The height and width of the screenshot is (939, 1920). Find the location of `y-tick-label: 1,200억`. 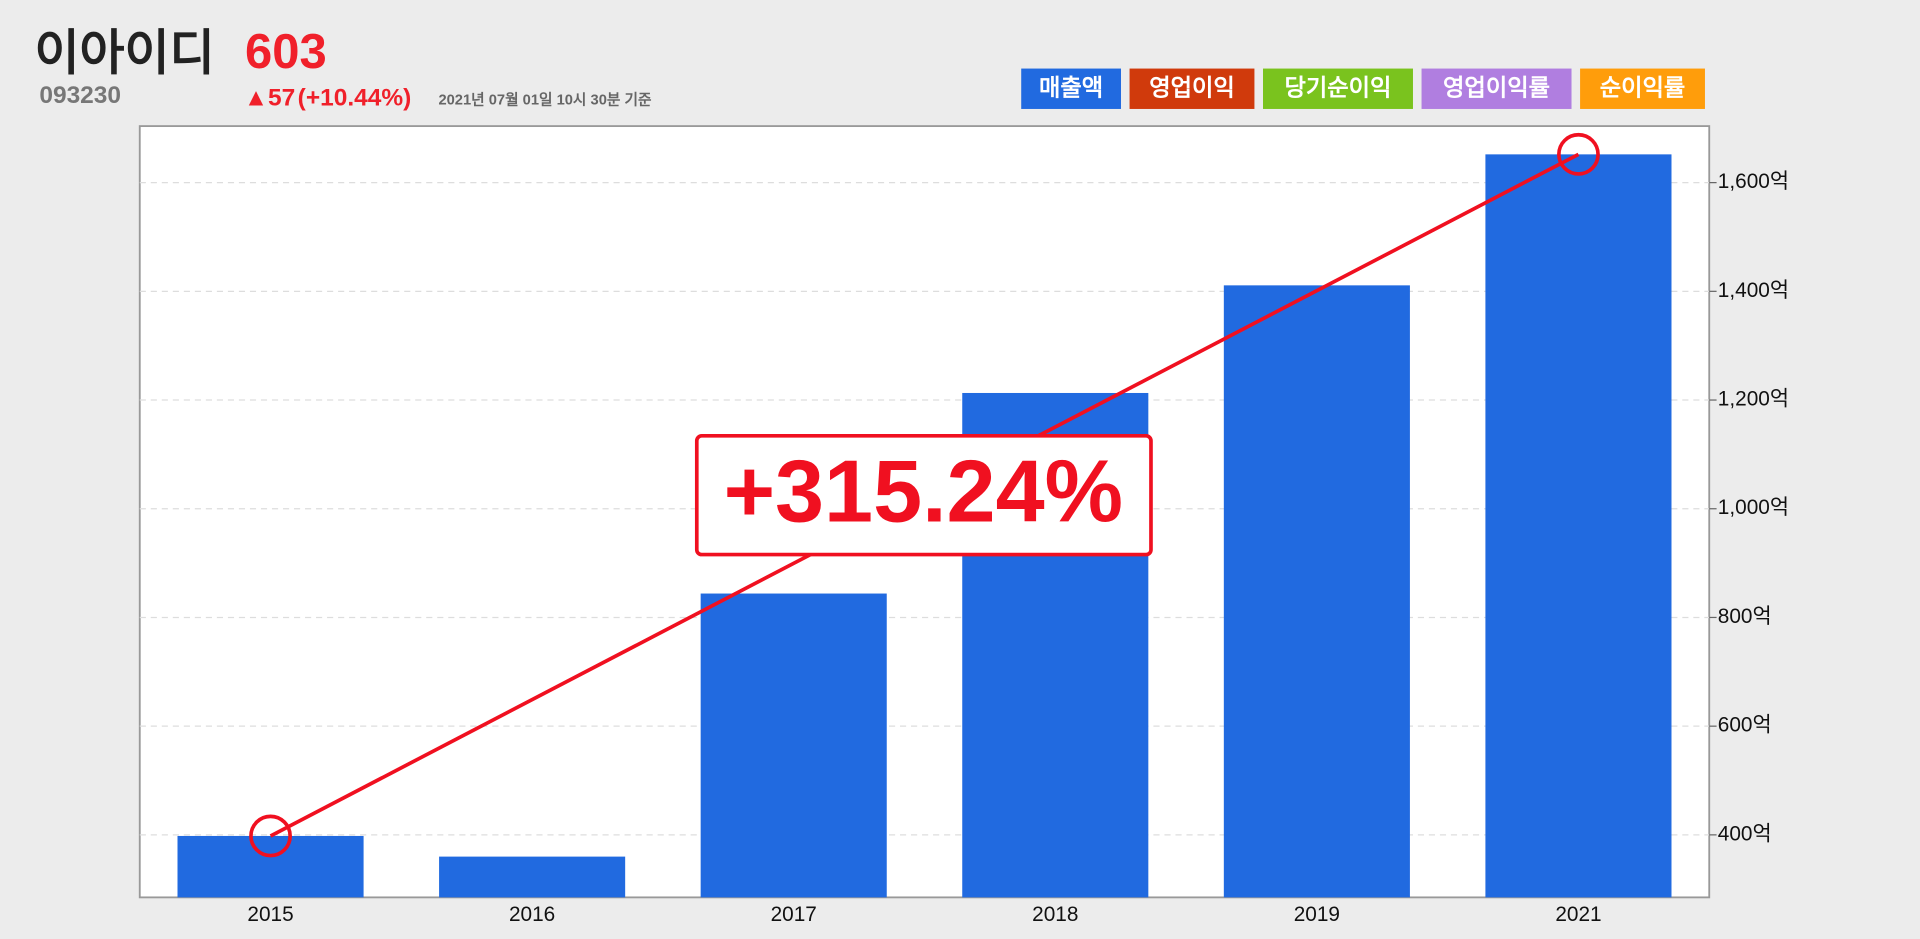

y-tick-label: 1,200억 is located at coordinates (1753, 399).